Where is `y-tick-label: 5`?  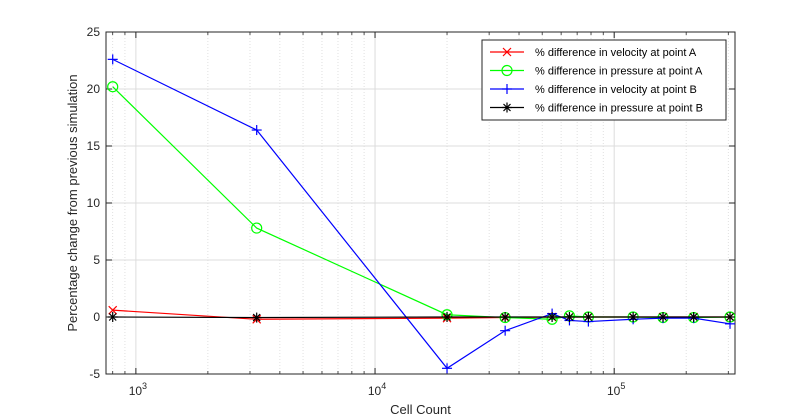
y-tick-label: 5 is located at coordinates (96, 260).